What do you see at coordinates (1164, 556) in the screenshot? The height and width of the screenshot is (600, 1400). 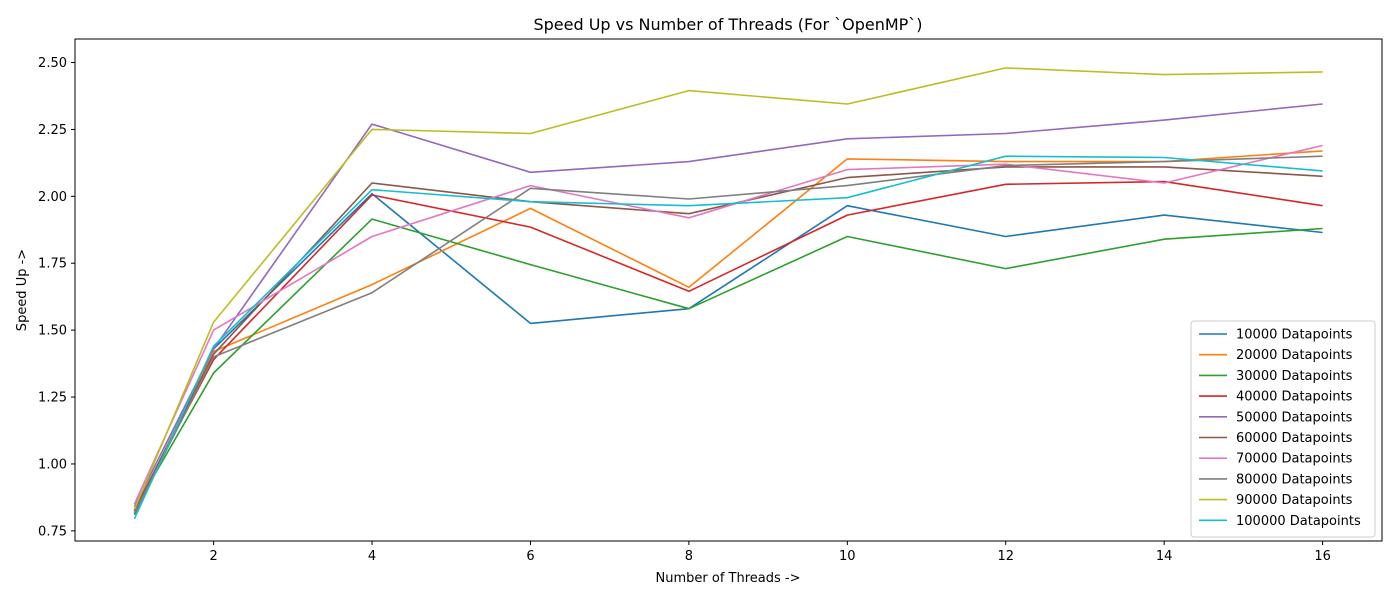 I see `x-tick-label: 14` at bounding box center [1164, 556].